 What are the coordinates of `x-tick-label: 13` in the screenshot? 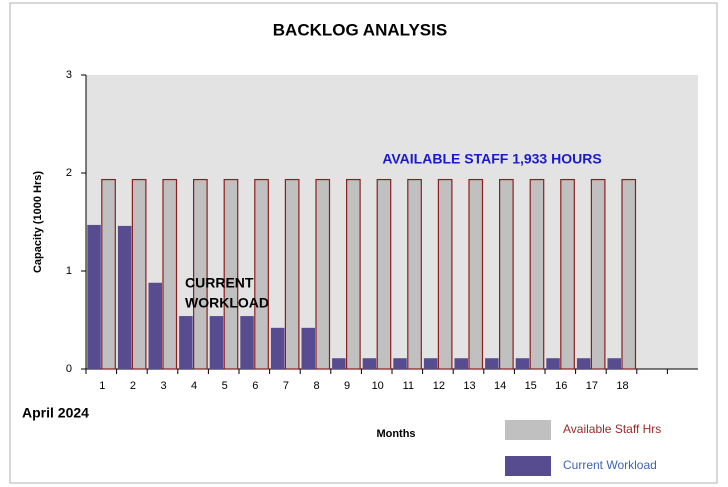 It's located at (469, 386).